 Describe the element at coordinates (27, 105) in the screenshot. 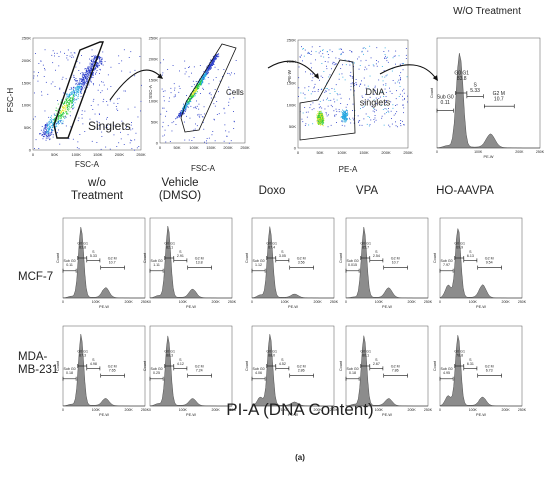

I see `singlets-plot-ytick: 100K` at that location.